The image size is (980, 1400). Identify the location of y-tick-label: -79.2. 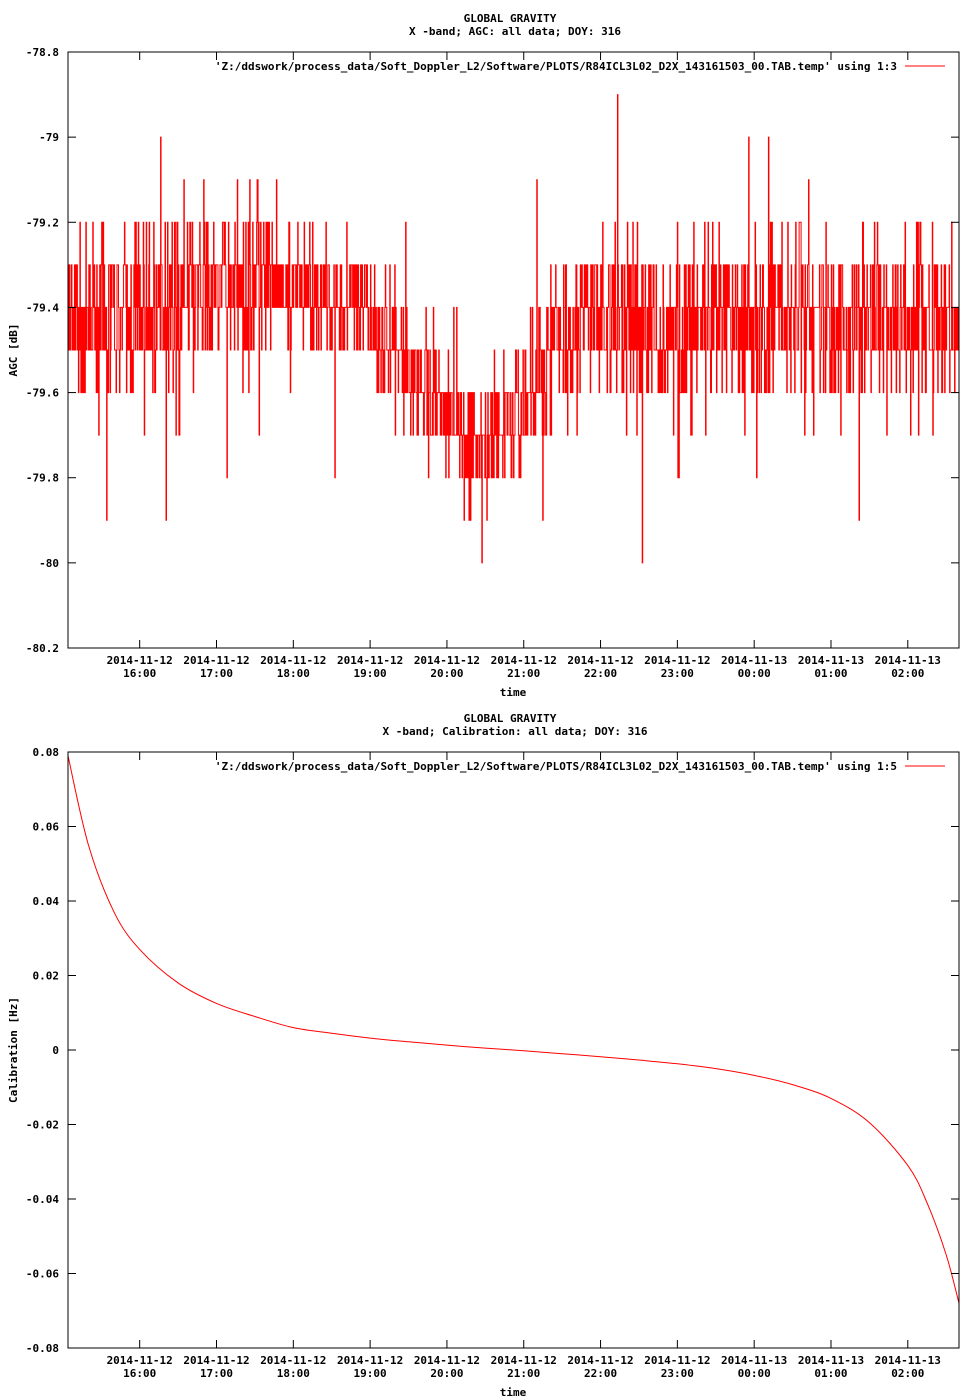
(42, 222).